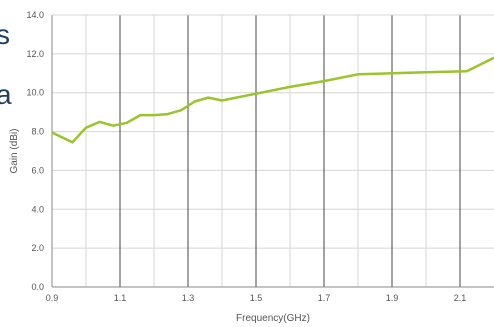  What do you see at coordinates (35, 93) in the screenshot?
I see `y-tick-label: 10.0` at bounding box center [35, 93].